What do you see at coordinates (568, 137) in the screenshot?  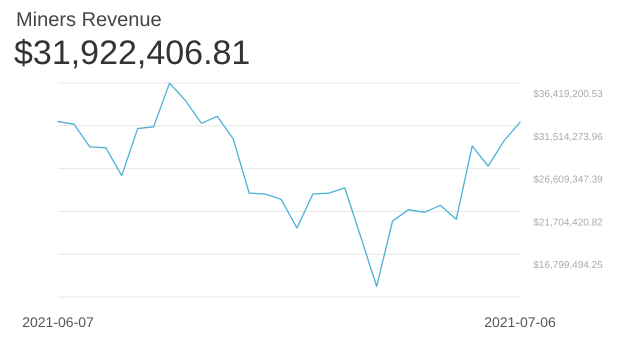 I see `y-tick-label: $31,514,273.96` at bounding box center [568, 137].